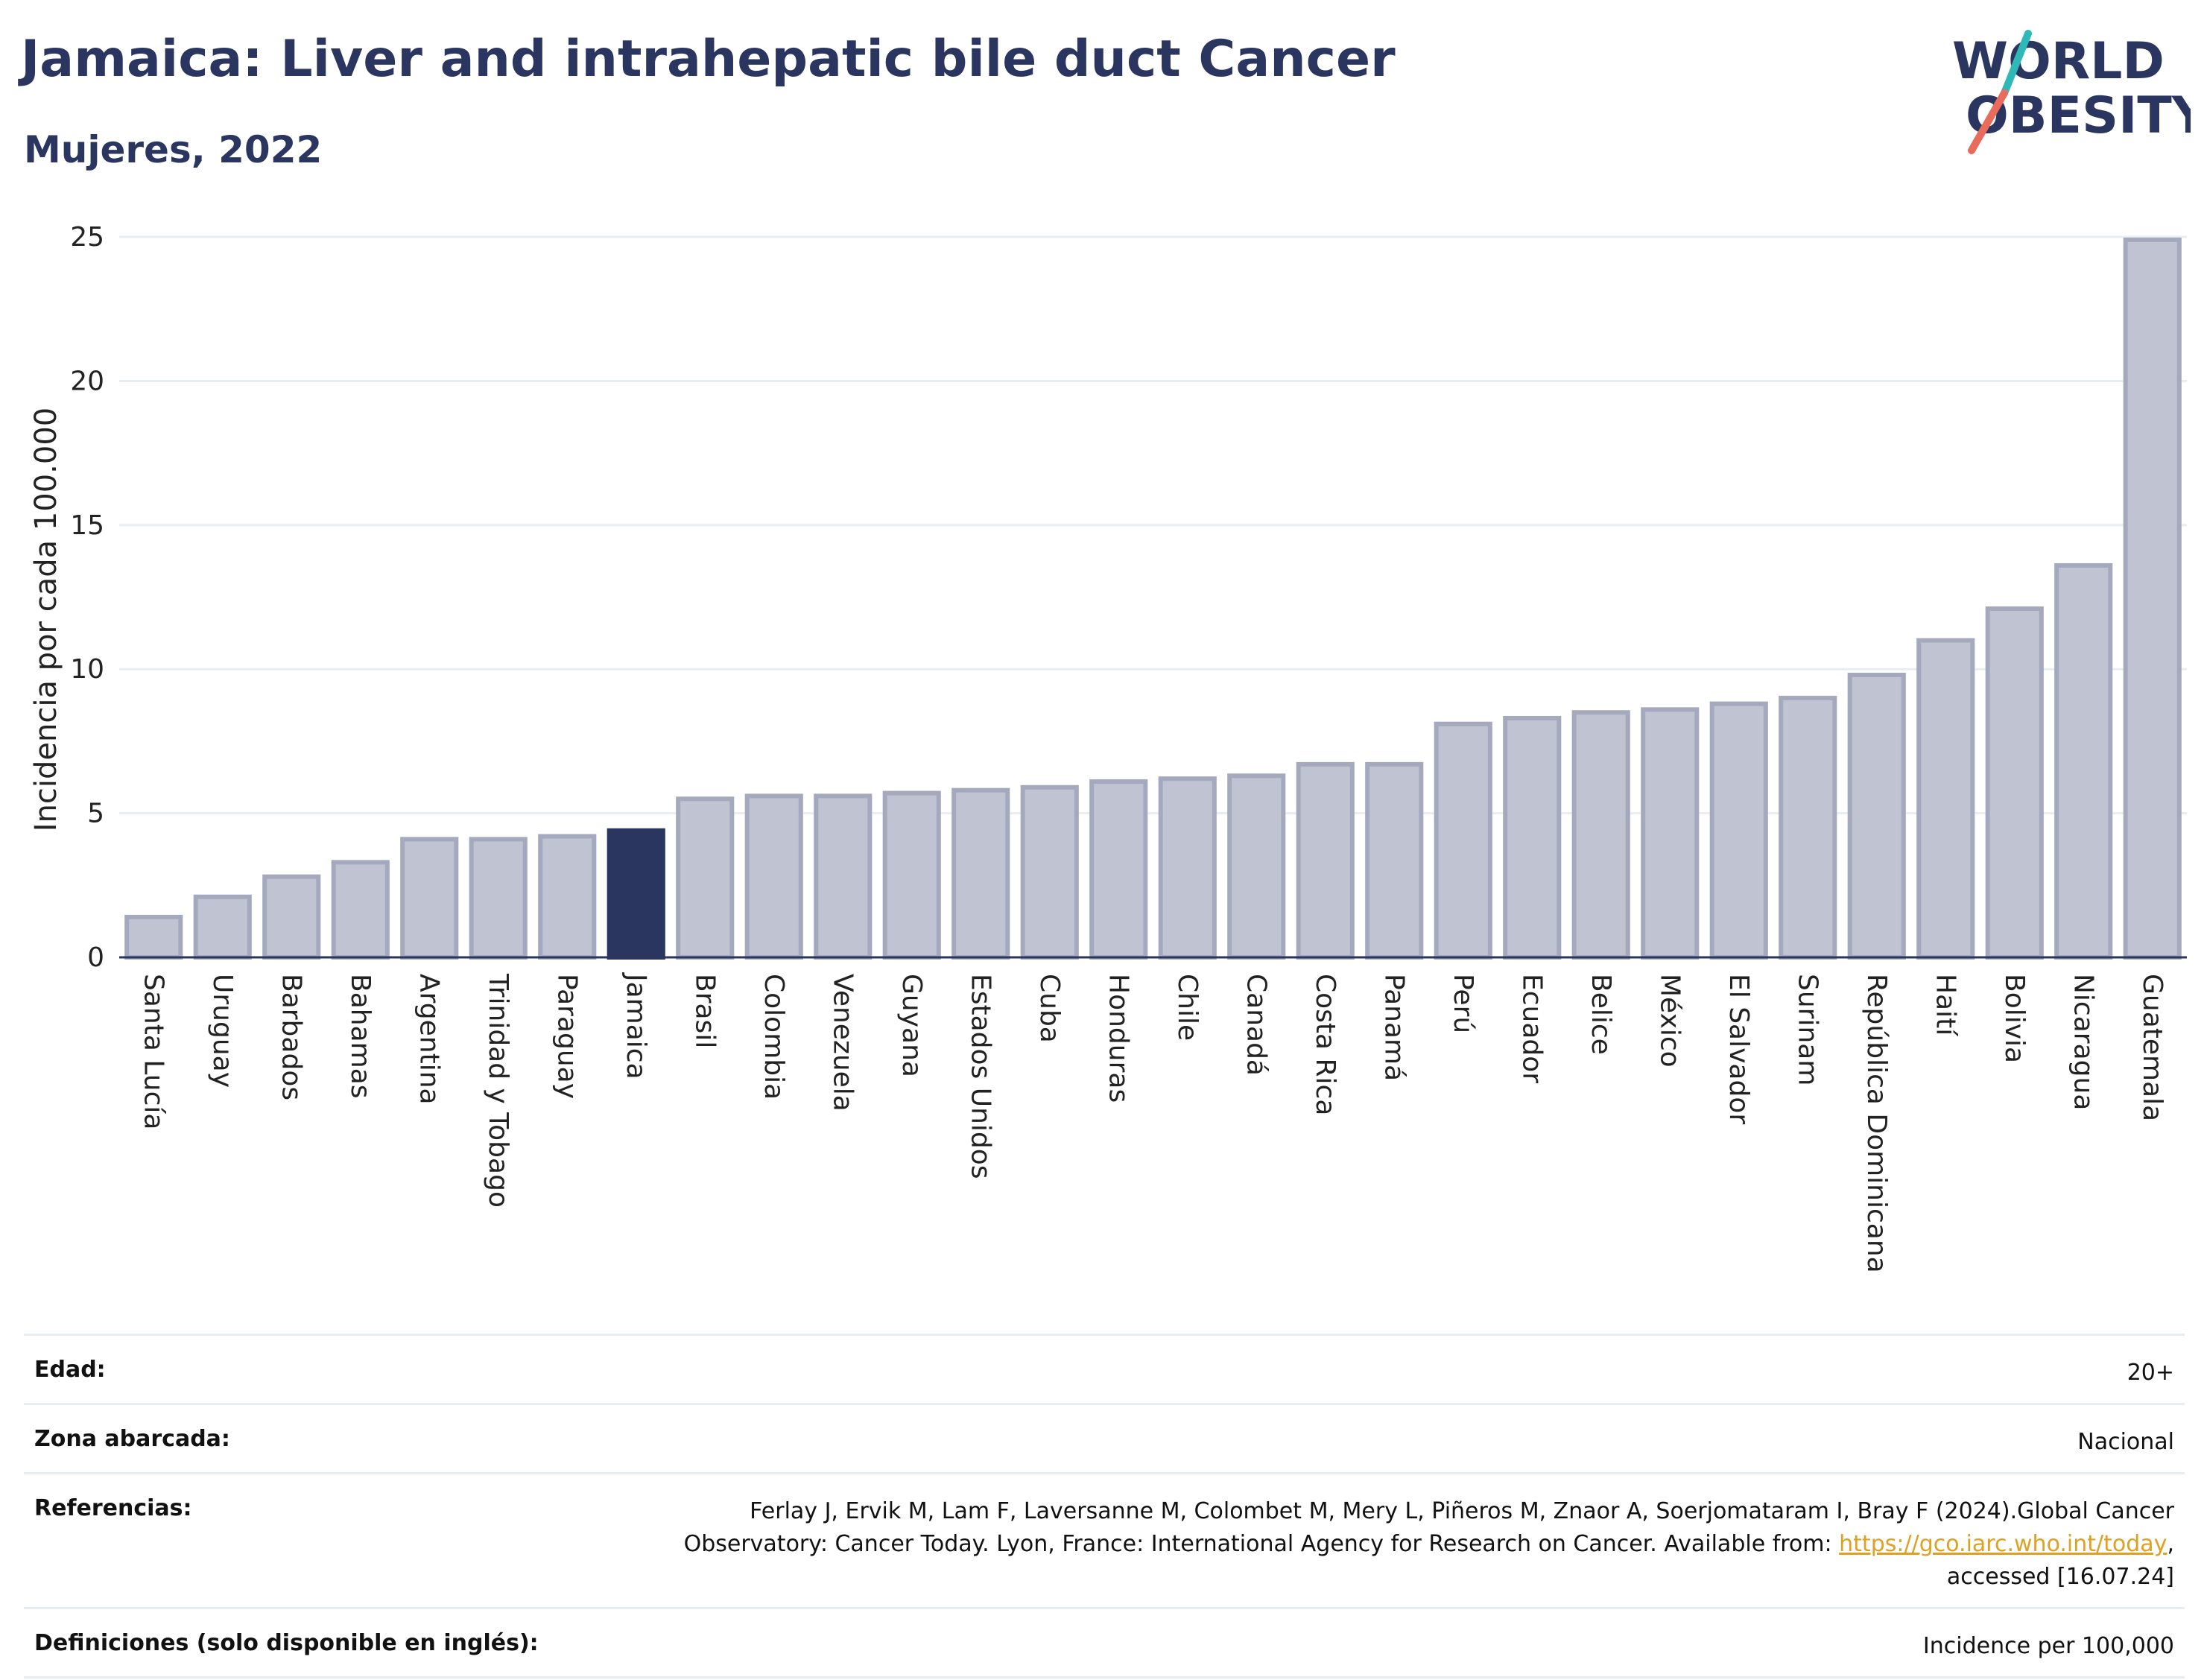  I want to click on bar-canadá, so click(1256, 866).